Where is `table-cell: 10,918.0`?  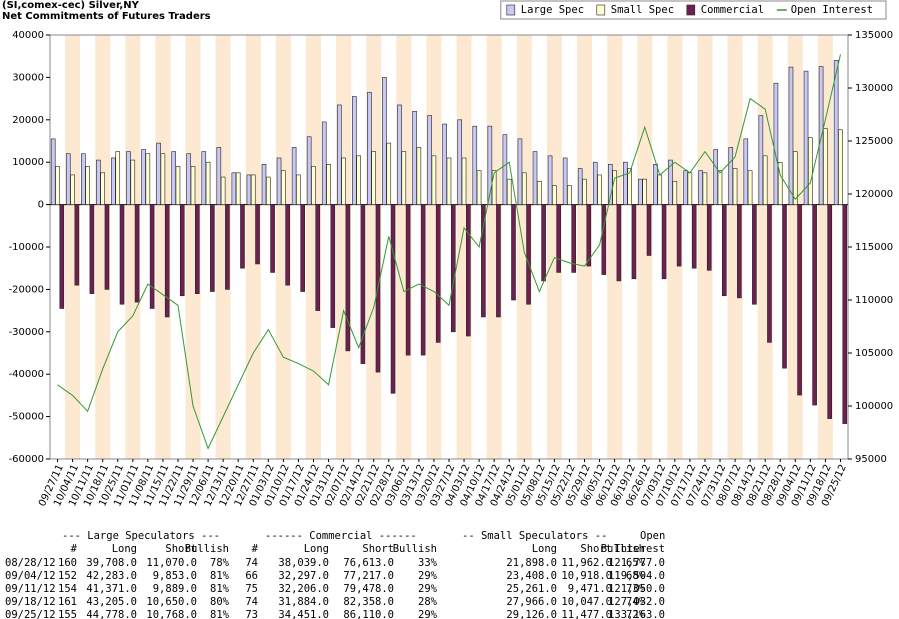
table-cell: 10,918.0 is located at coordinates (586, 576).